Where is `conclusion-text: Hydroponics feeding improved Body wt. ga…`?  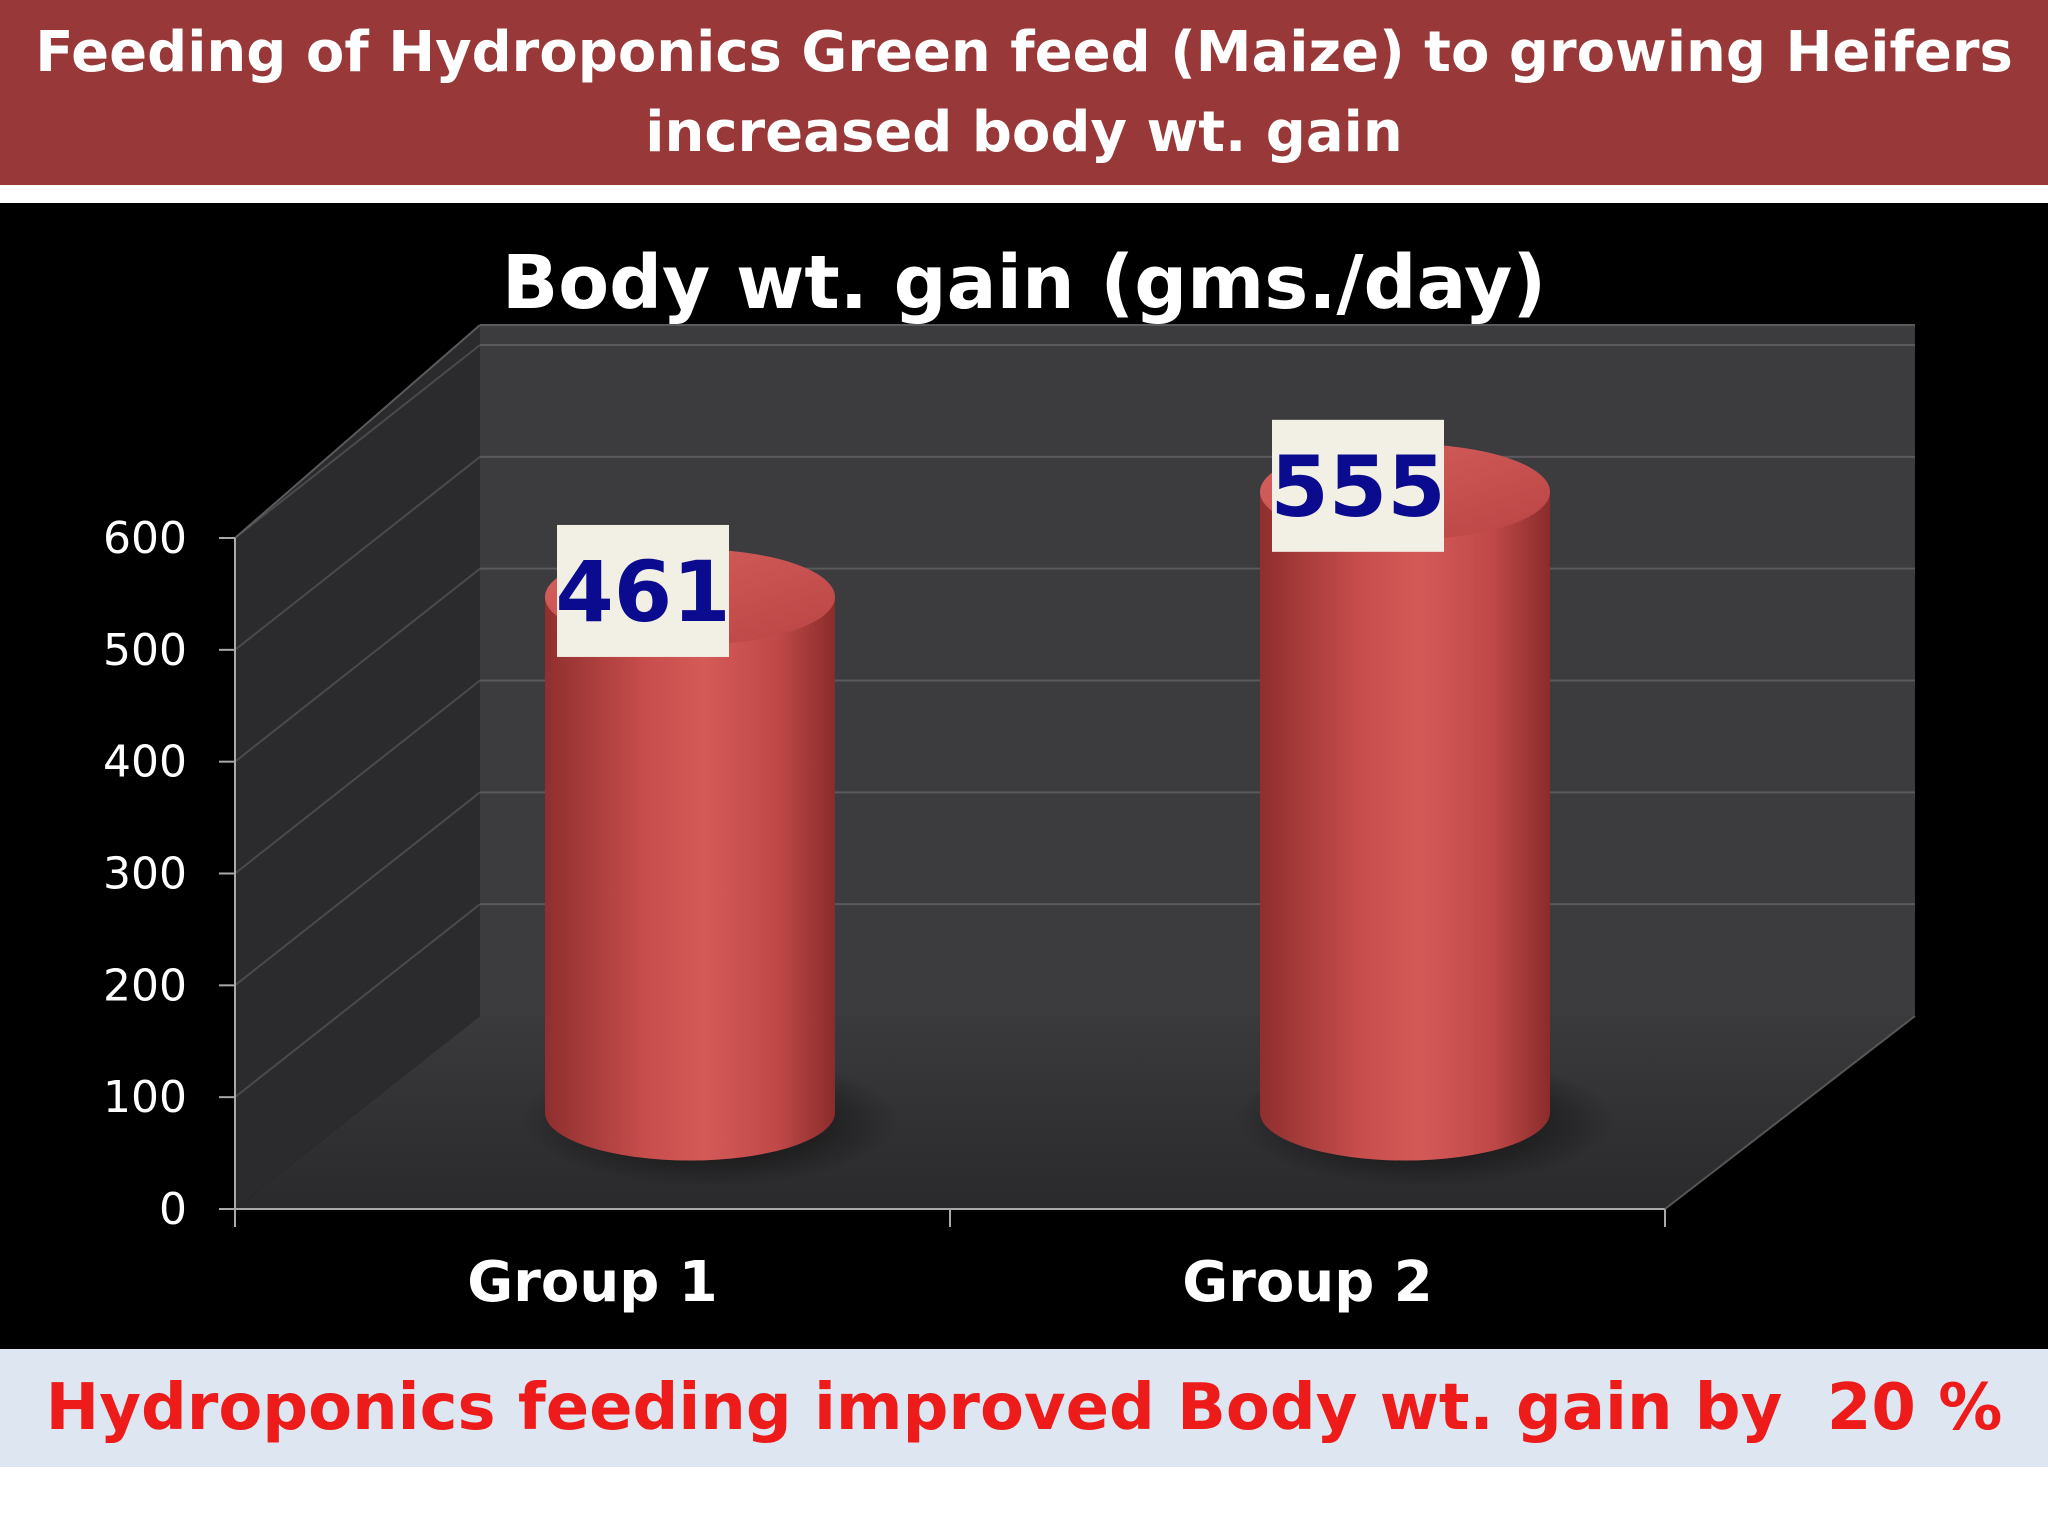 conclusion-text: Hydroponics feeding improved Body wt. ga… is located at coordinates (1024, 1408).